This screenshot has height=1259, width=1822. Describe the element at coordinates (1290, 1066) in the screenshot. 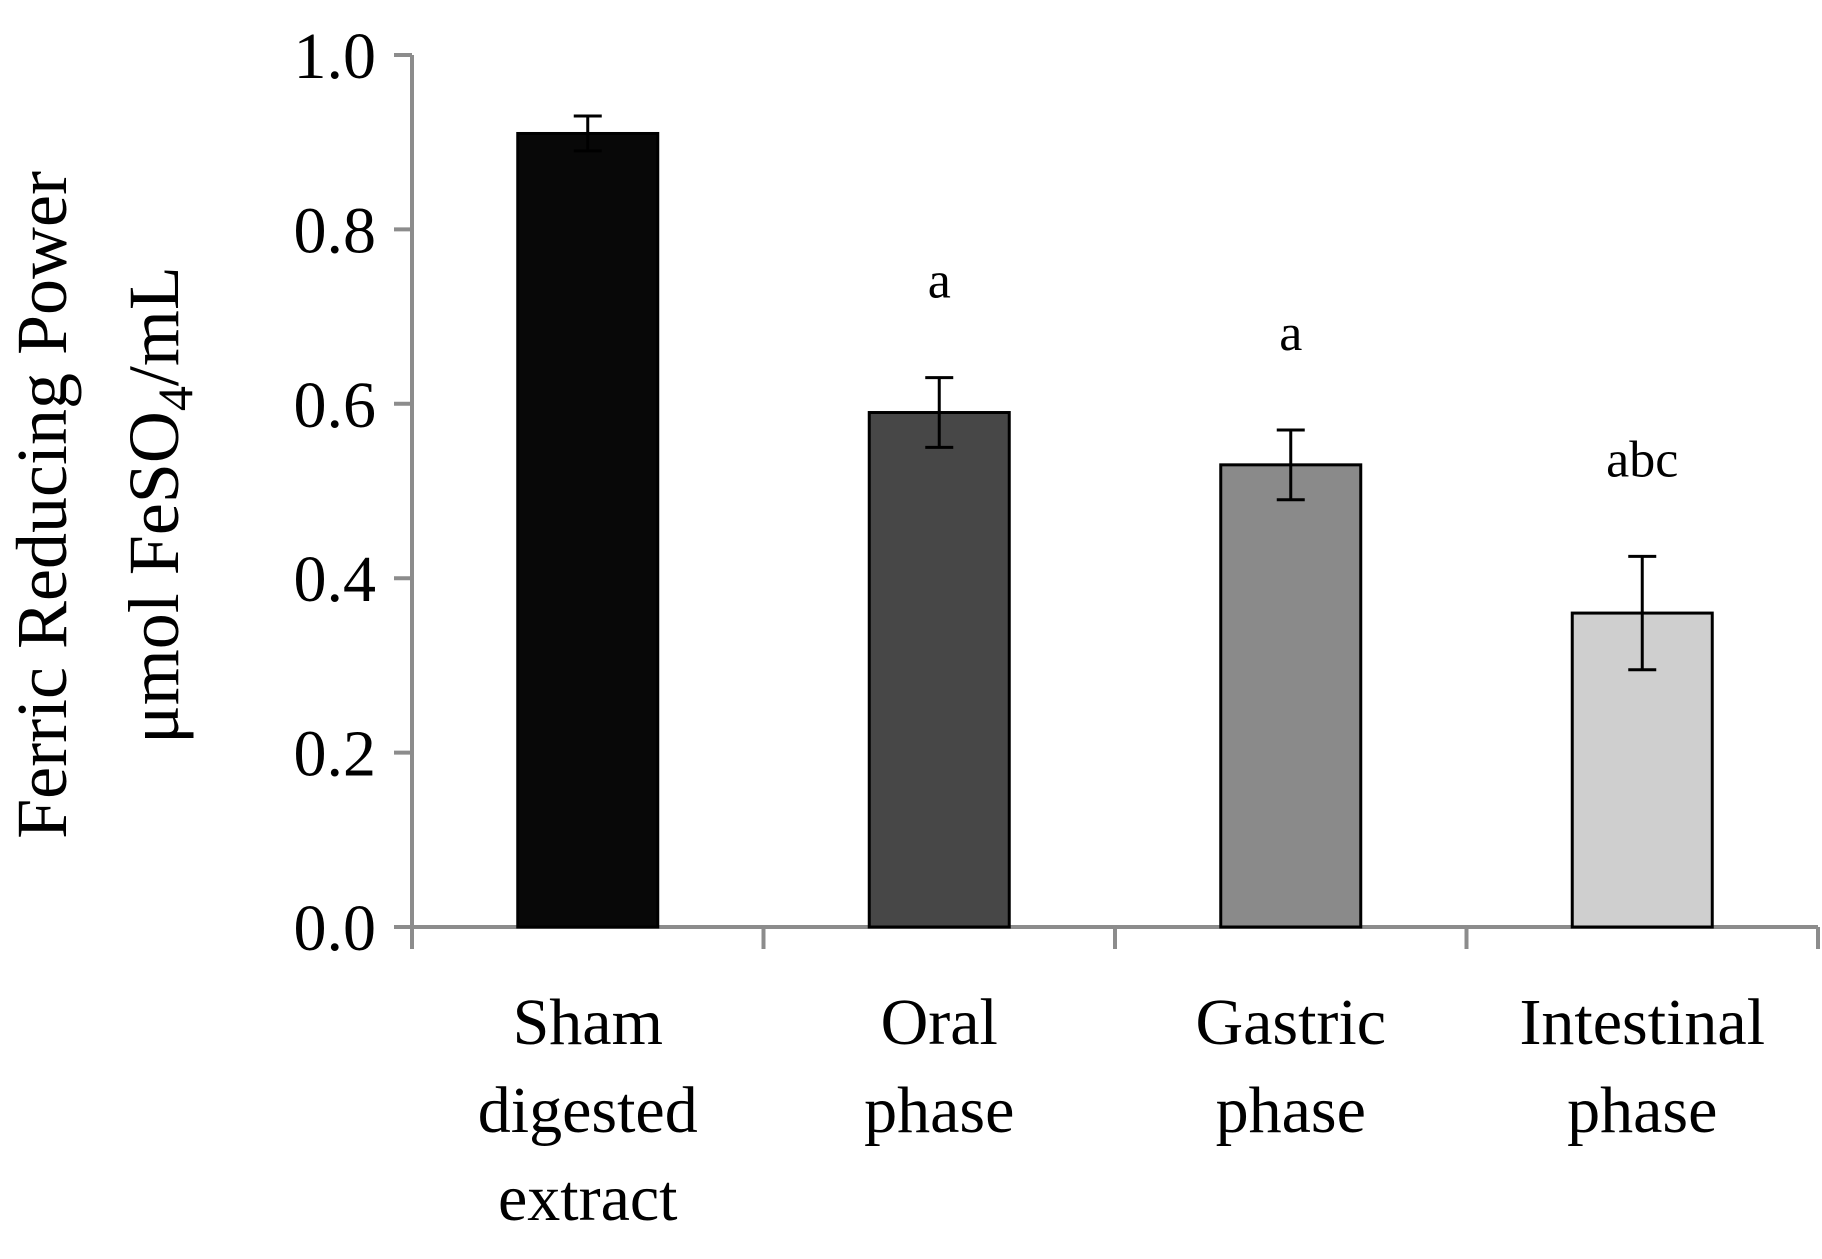

I see `category-label: Gastric phase` at that location.